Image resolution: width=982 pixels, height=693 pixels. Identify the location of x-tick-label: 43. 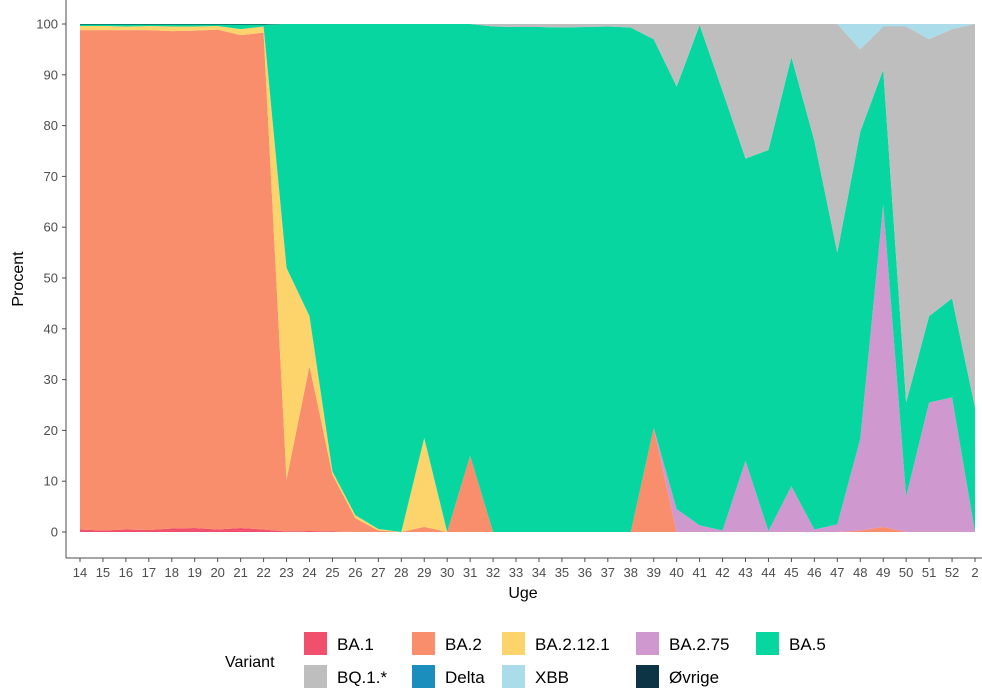
(745, 572).